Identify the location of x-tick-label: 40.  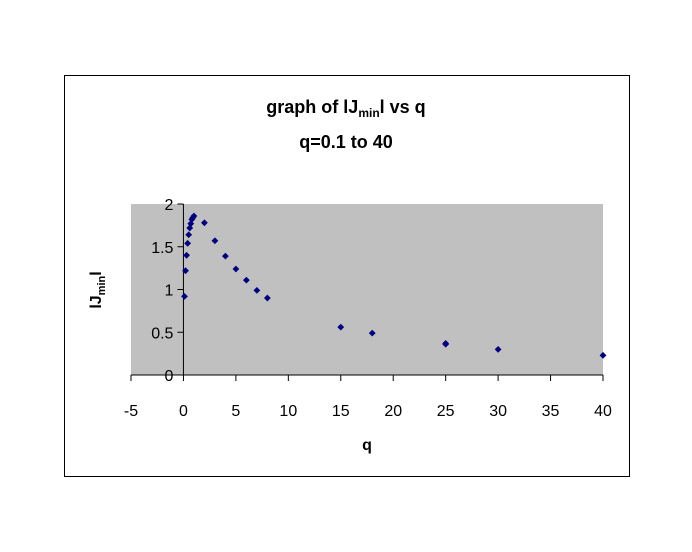
(603, 411).